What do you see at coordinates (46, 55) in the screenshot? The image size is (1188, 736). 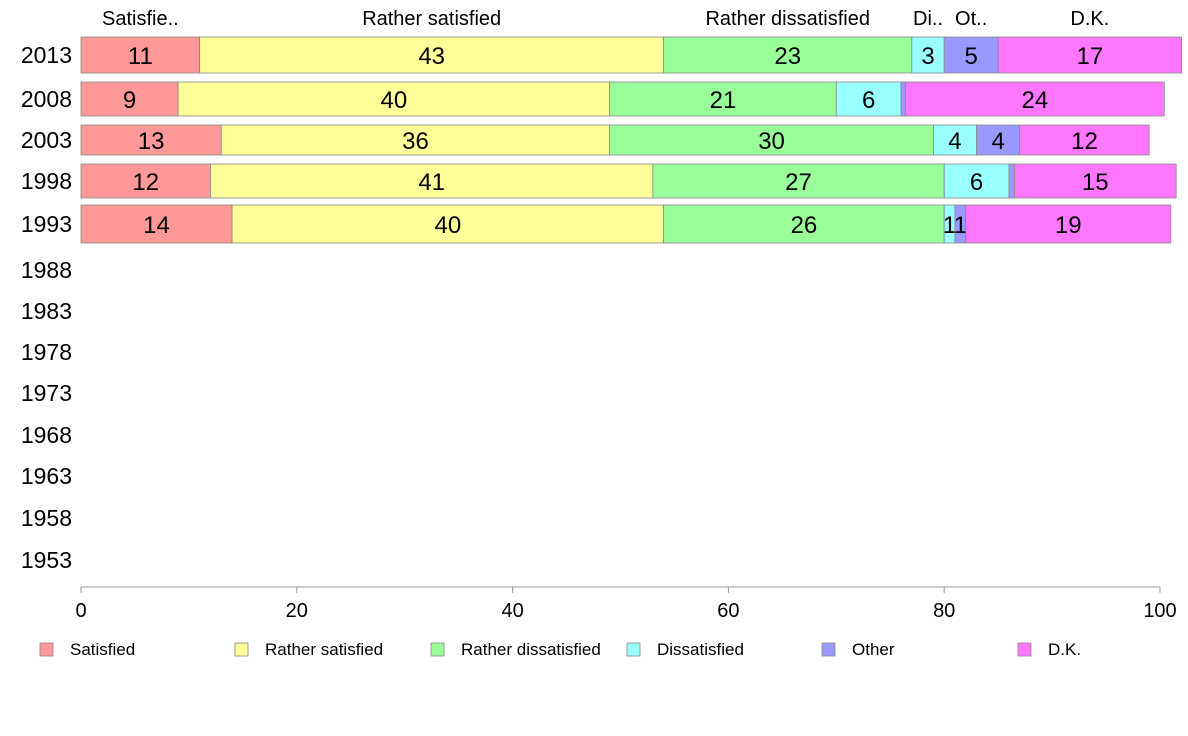 I see `y-tick-label: 2013` at bounding box center [46, 55].